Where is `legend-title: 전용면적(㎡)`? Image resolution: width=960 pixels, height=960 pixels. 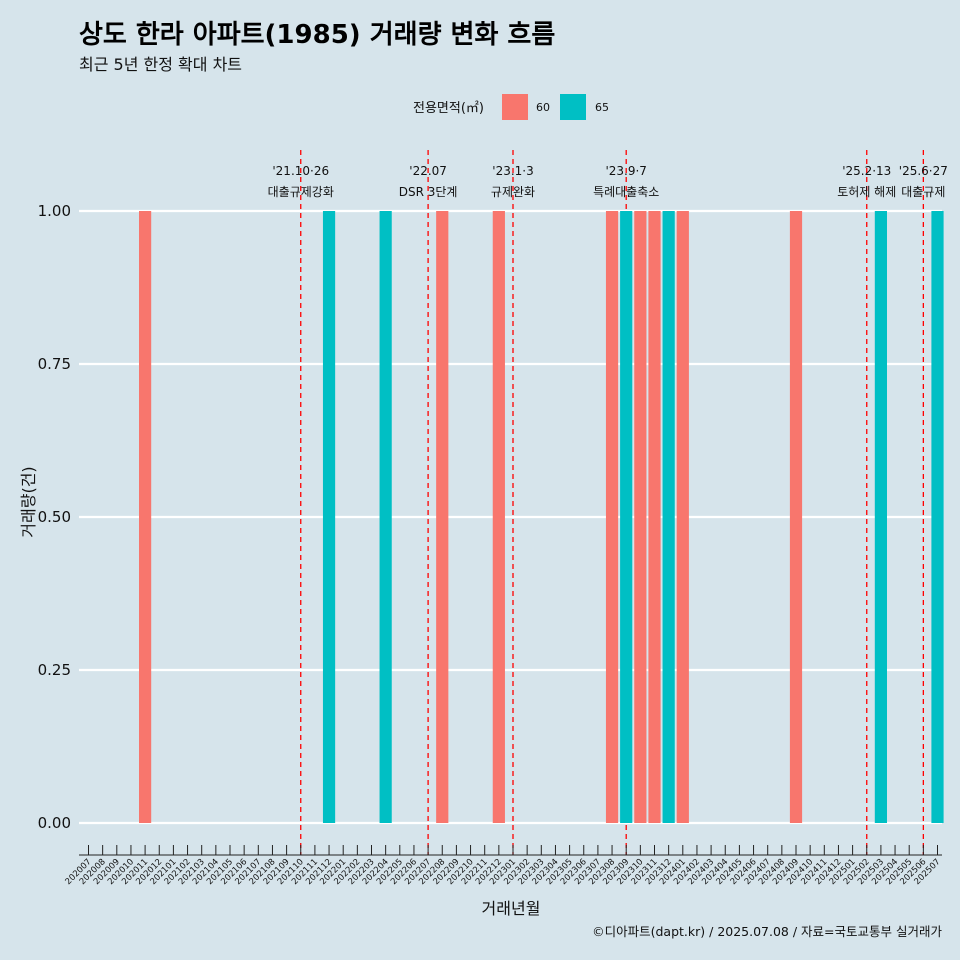 legend-title: 전용면적(㎡) is located at coordinates (448, 108).